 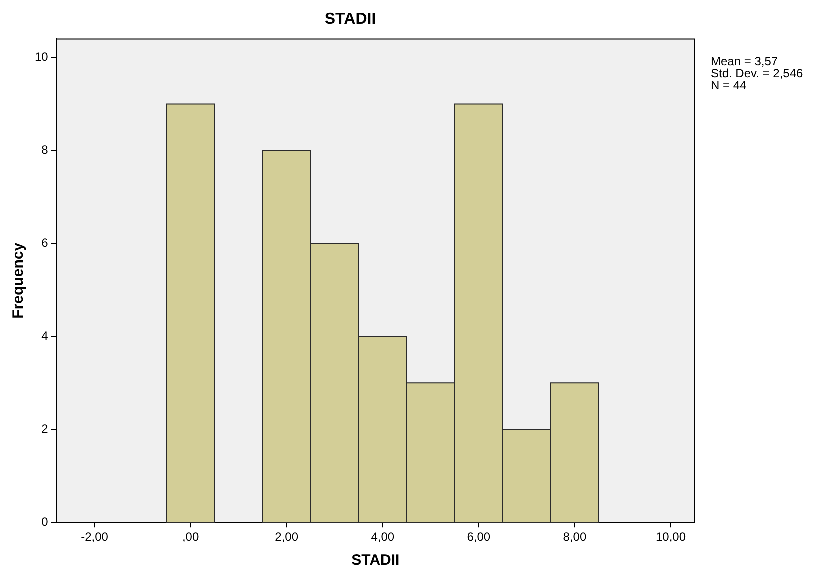 I want to click on chart-title: STADII, so click(x=350, y=19).